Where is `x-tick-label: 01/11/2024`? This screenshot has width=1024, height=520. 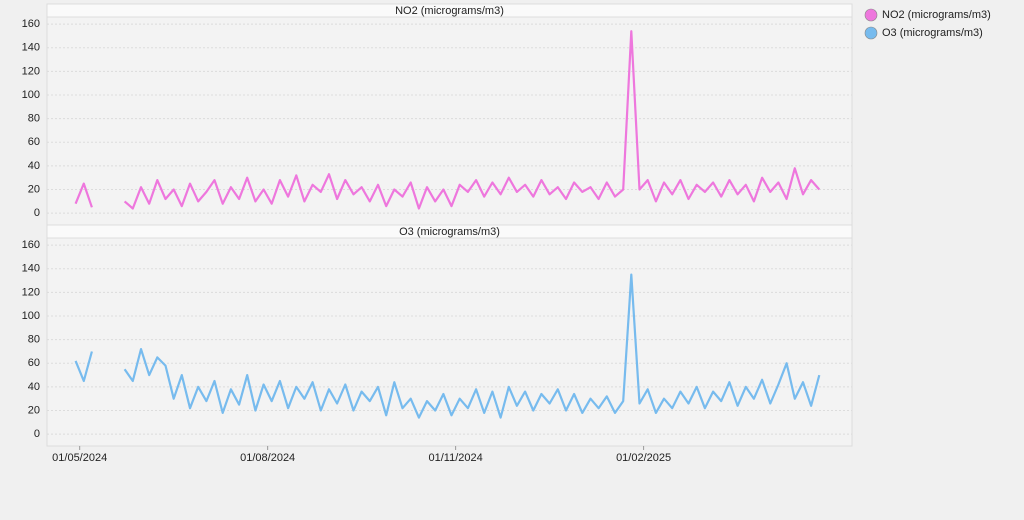
x-tick-label: 01/11/2024 is located at coordinates (456, 458).